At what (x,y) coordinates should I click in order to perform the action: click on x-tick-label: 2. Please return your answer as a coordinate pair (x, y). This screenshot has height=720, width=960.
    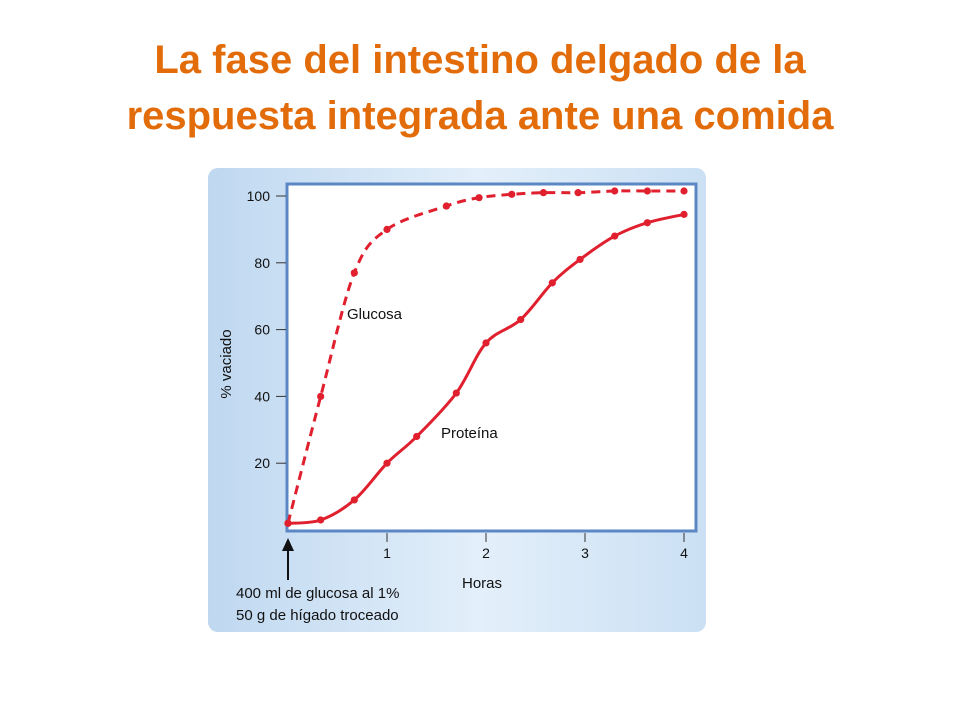
    Looking at the image, I should click on (486, 553).